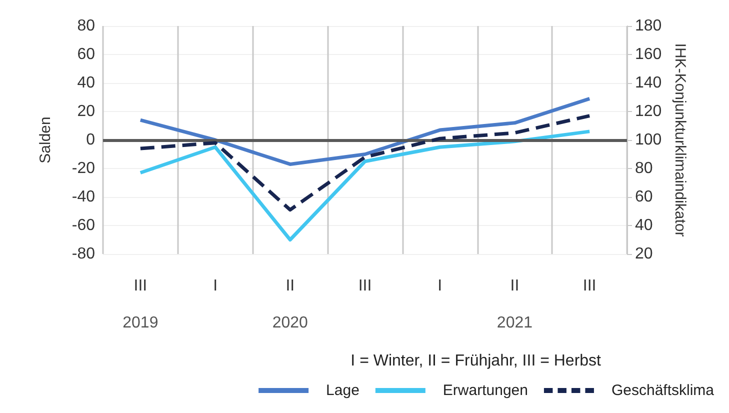 This screenshot has height=413, width=729. What do you see at coordinates (476, 361) in the screenshot?
I see `text: I = Winter, II = Frühjahr, III = Herbst` at bounding box center [476, 361].